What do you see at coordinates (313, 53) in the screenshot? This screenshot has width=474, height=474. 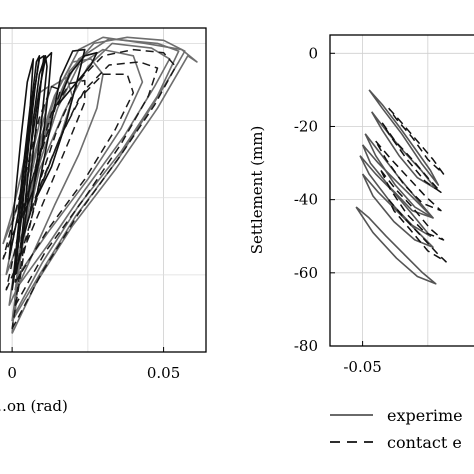 I see `right-y-tick-label: 0` at bounding box center [313, 53].